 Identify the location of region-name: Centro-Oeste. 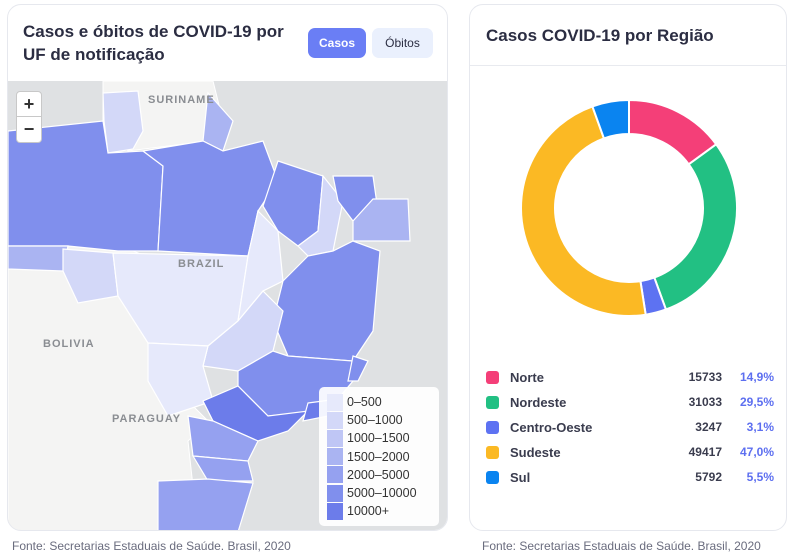
(551, 427).